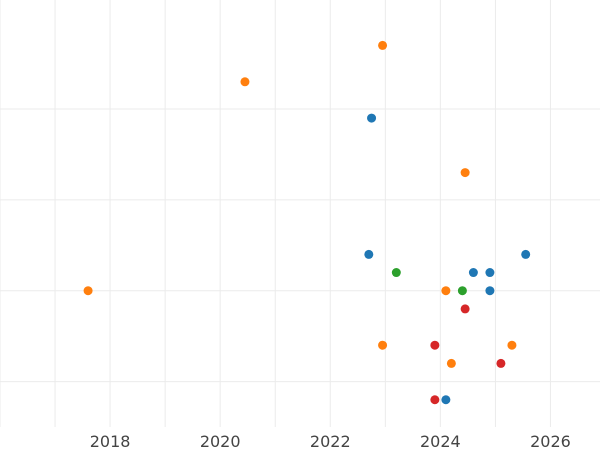 The height and width of the screenshot is (450, 600). Describe the element at coordinates (440, 441) in the screenshot. I see `x-tick-label: 2024` at that location.